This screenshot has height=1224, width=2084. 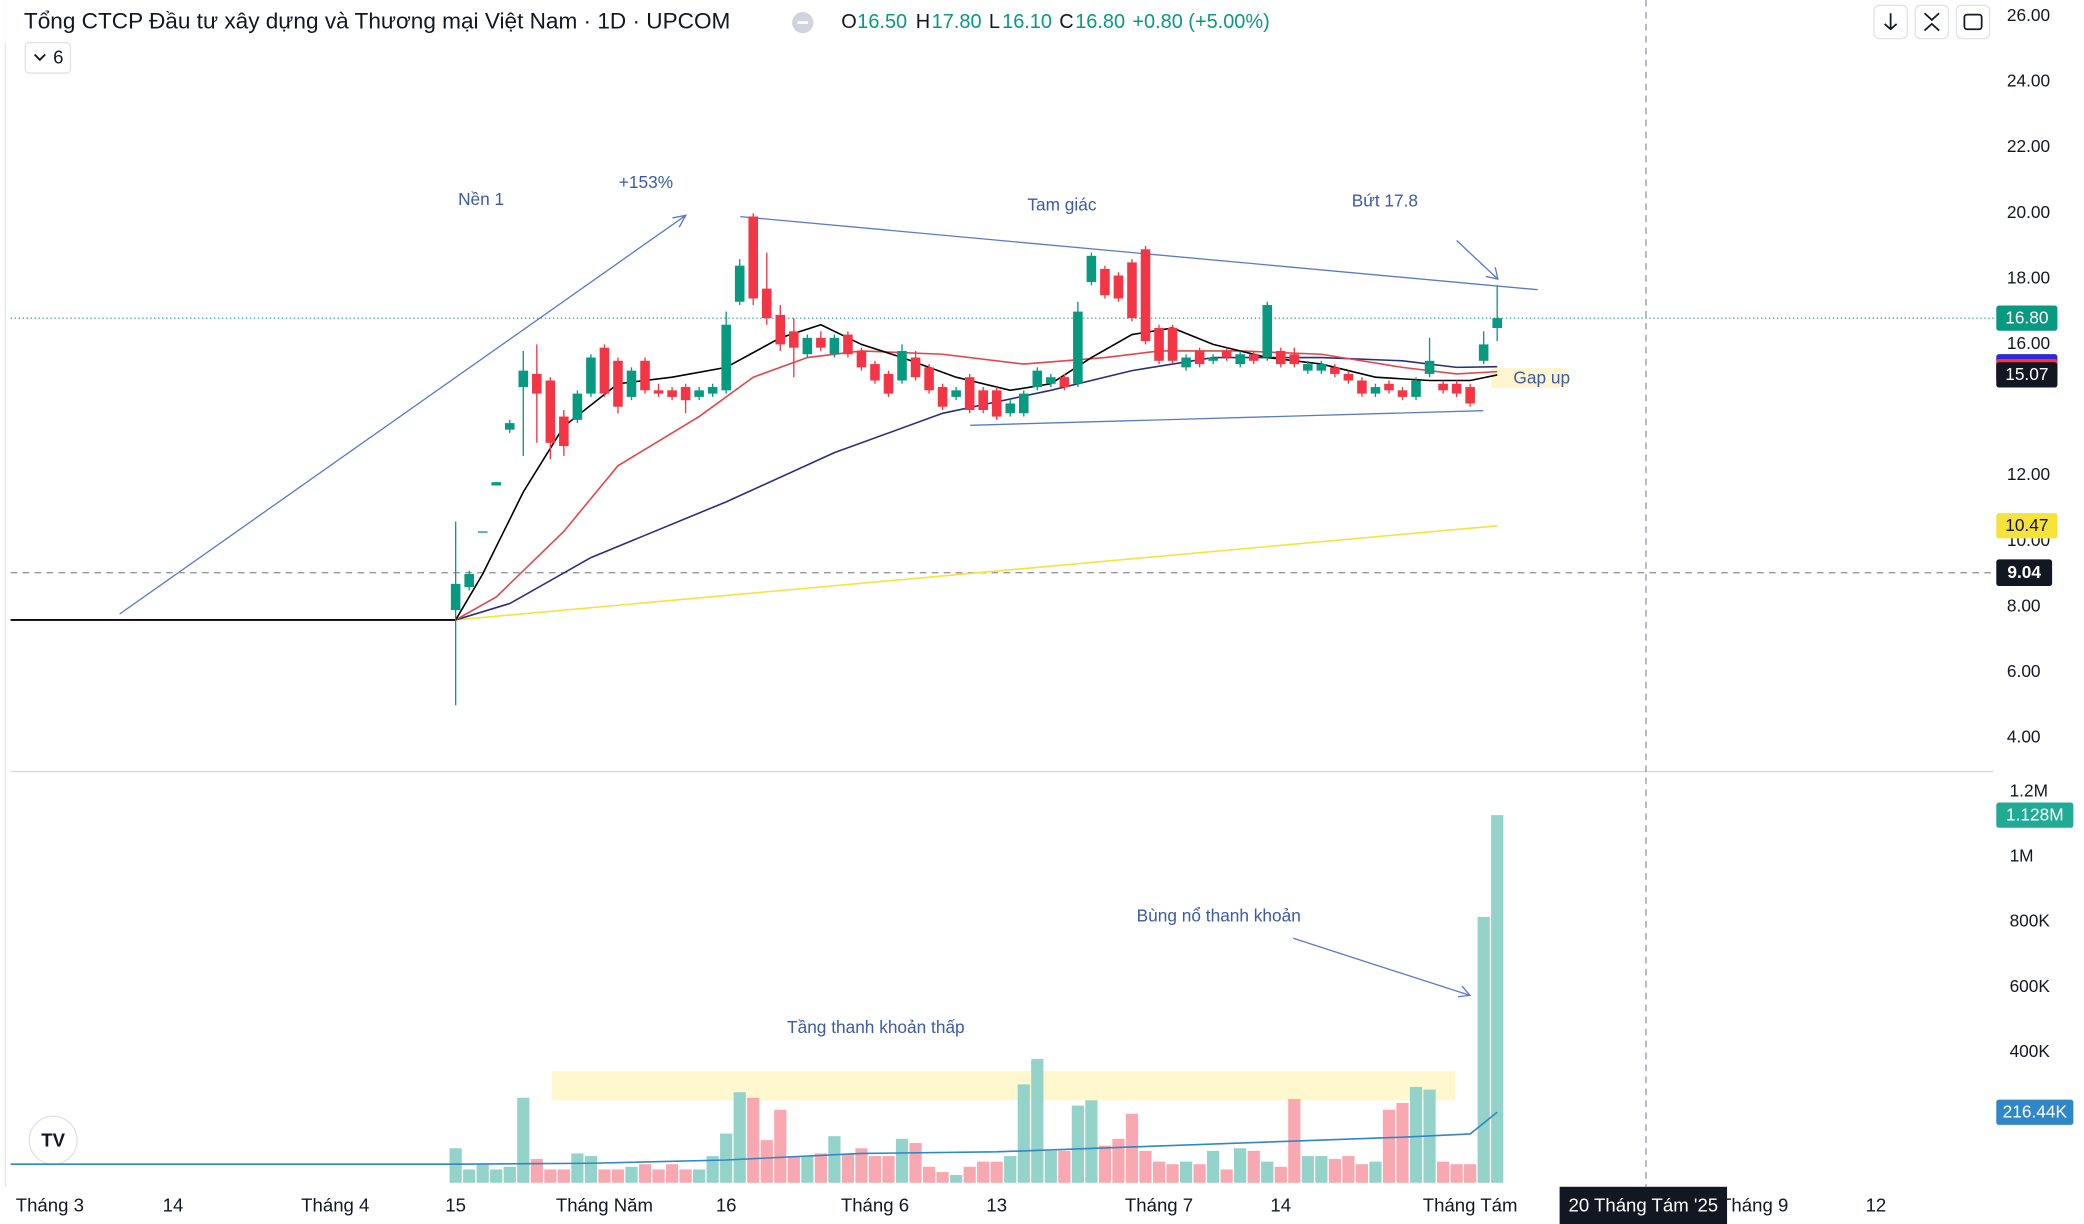 I want to click on price-tick-label: 16.00, so click(x=2028, y=343).